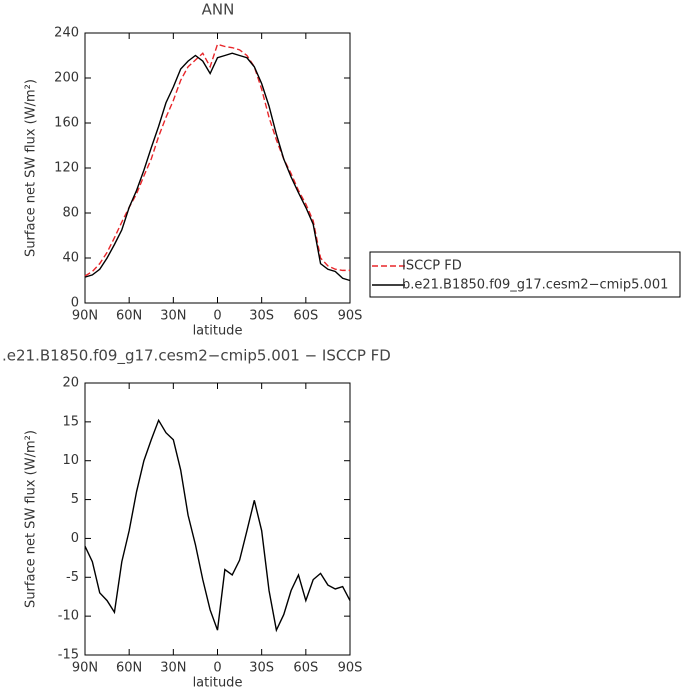 The width and height of the screenshot is (700, 700). I want to click on y-tick-label: 200, so click(66, 78).